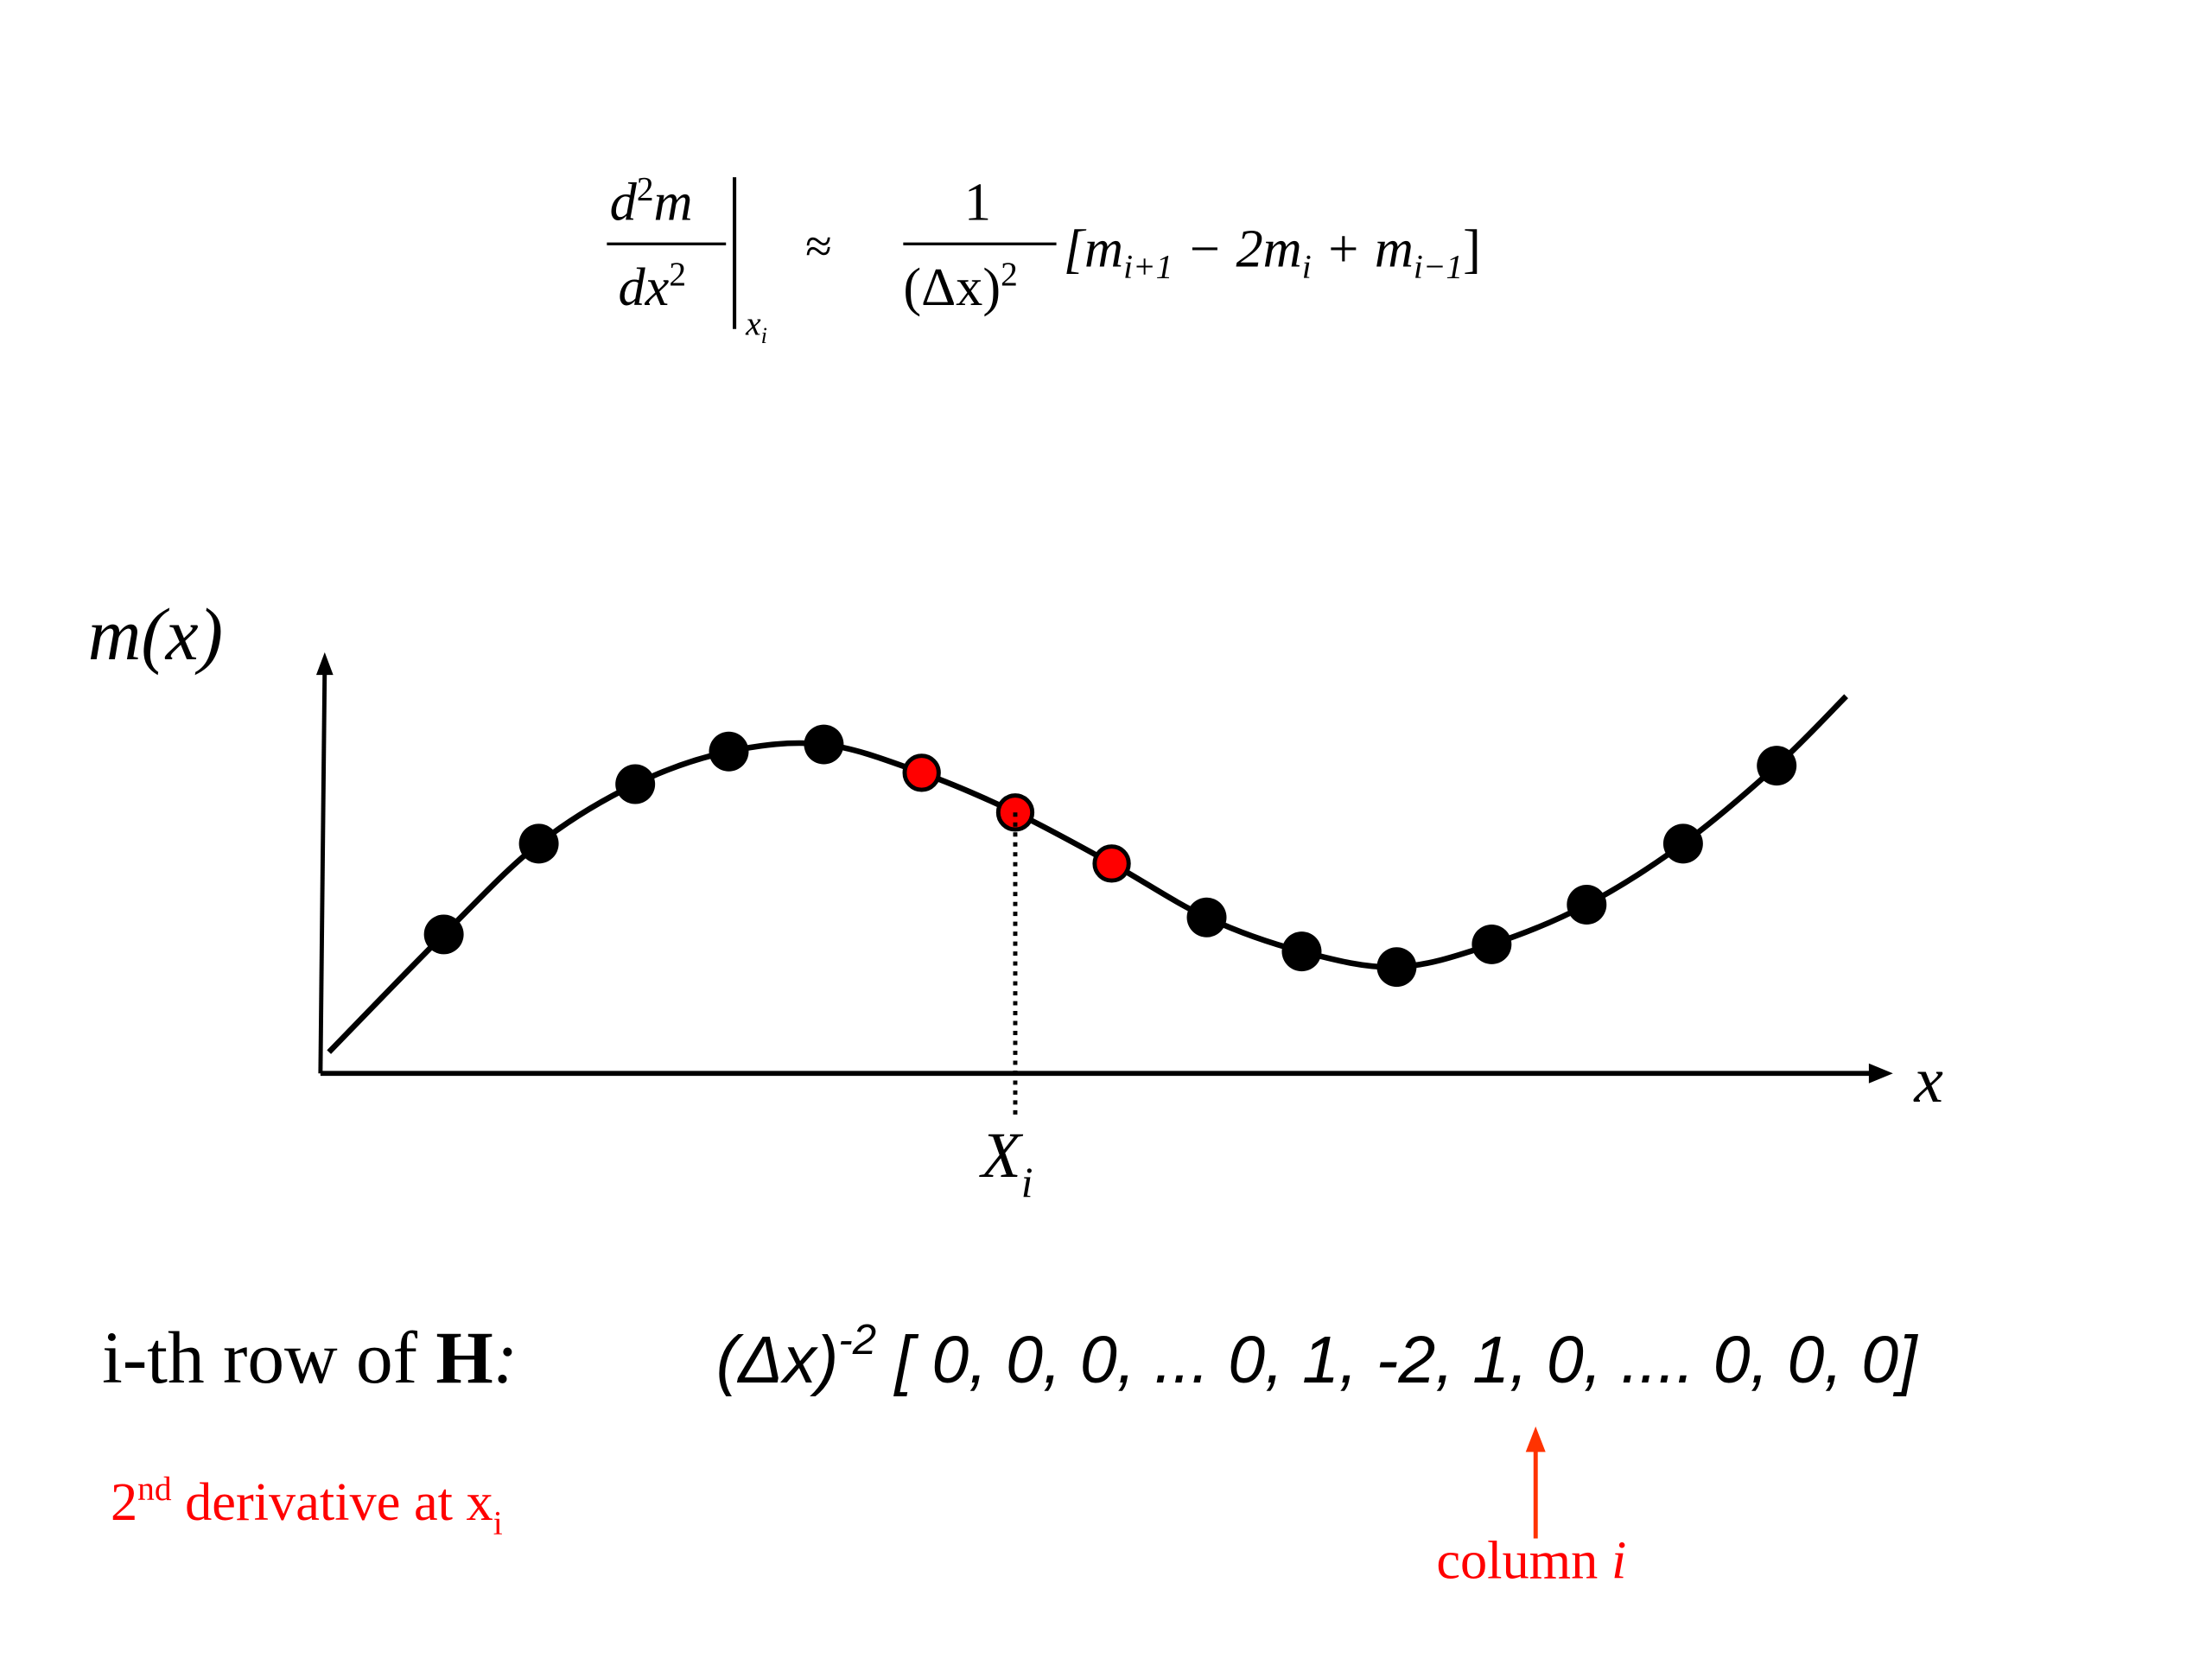 The height and width of the screenshot is (1659, 2212). I want to click on text: column, so click(1523, 1560).